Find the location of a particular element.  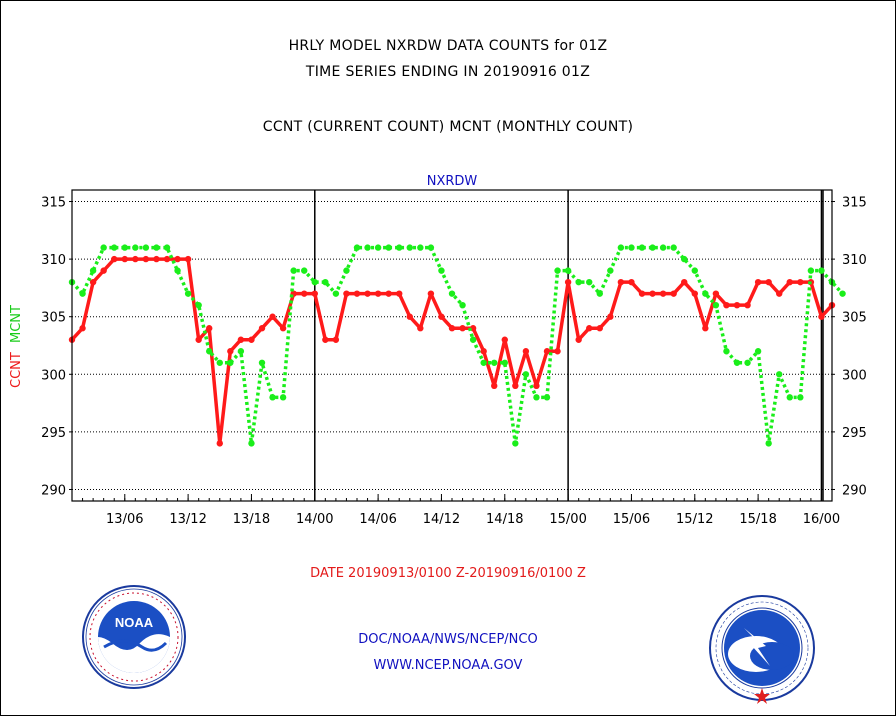

x-tick-label-14-18: 14/18 is located at coordinates (504, 519).